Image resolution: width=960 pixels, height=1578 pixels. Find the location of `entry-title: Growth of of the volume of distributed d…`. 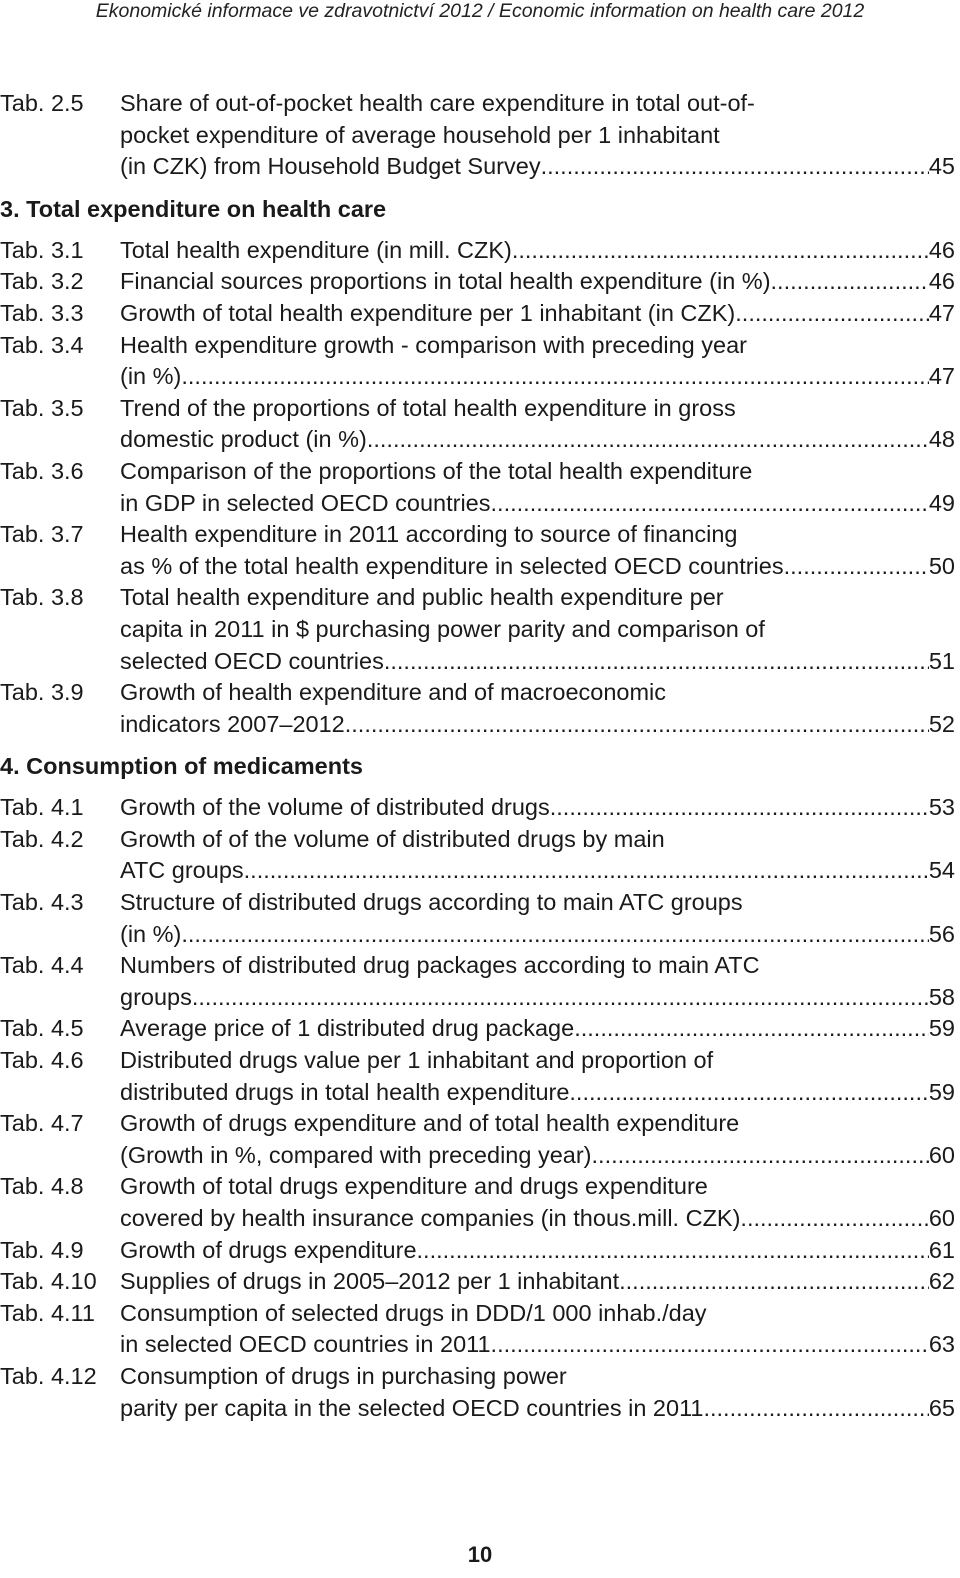

entry-title: Growth of of the volume of distributed d… is located at coordinates (537, 855).